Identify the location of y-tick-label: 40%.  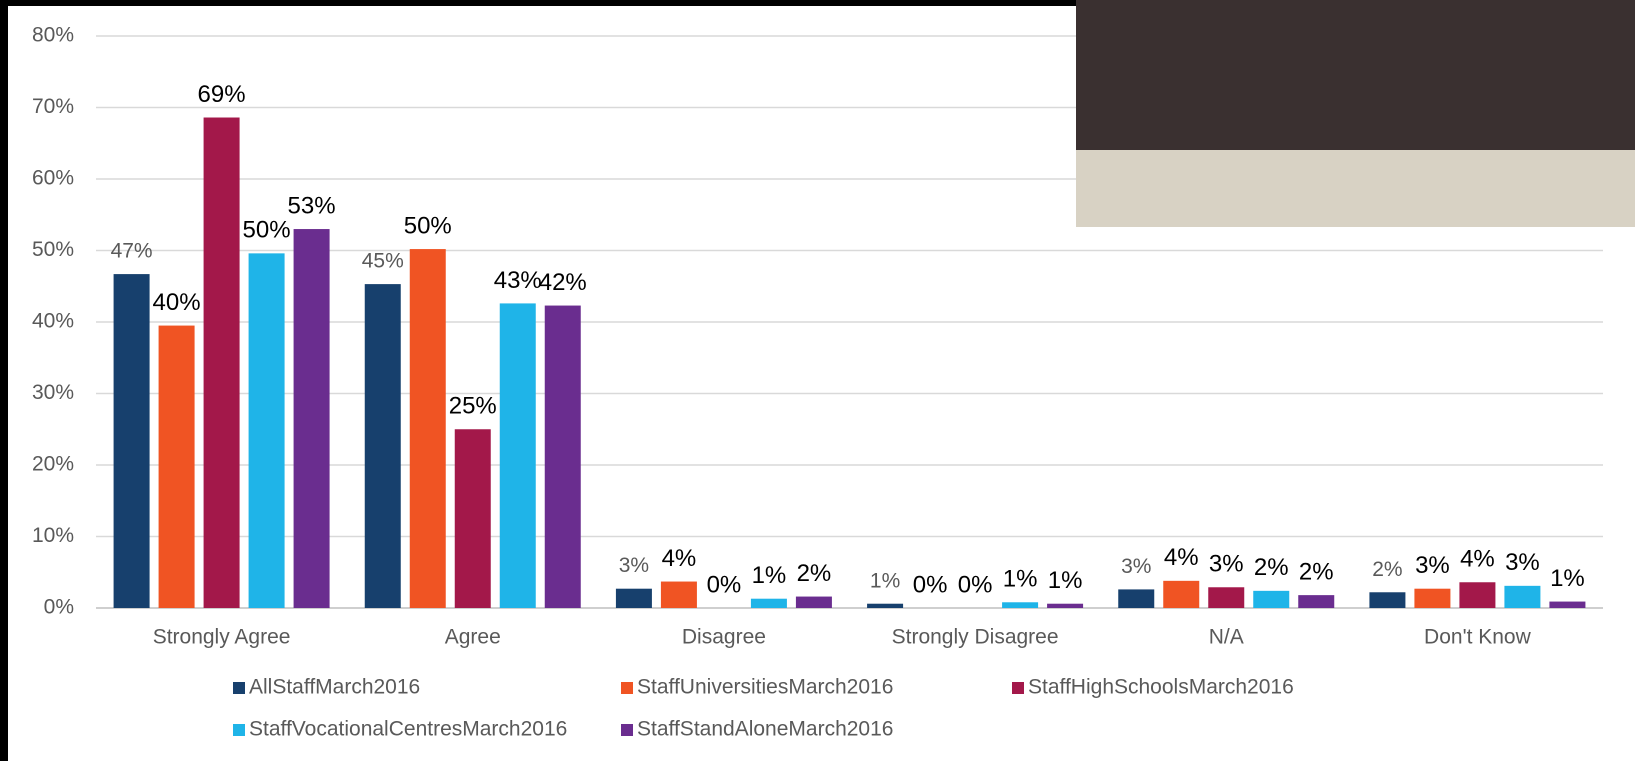
(53, 321).